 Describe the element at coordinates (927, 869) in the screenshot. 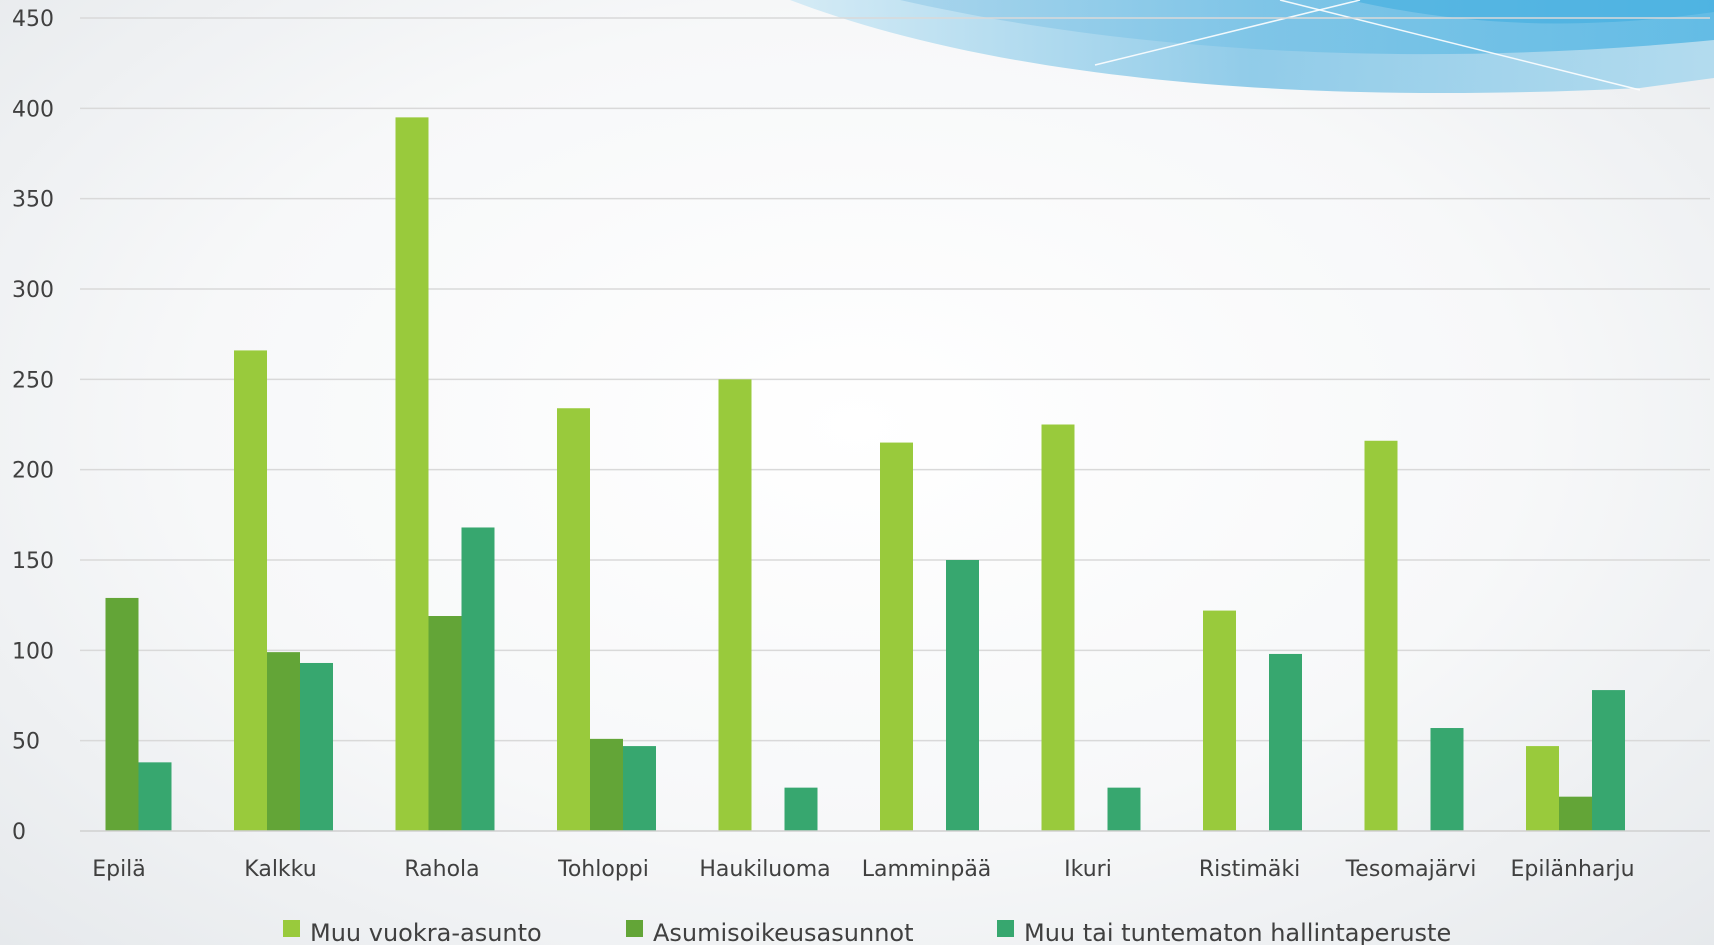

I see `x-tick-label: Lamminpää` at that location.